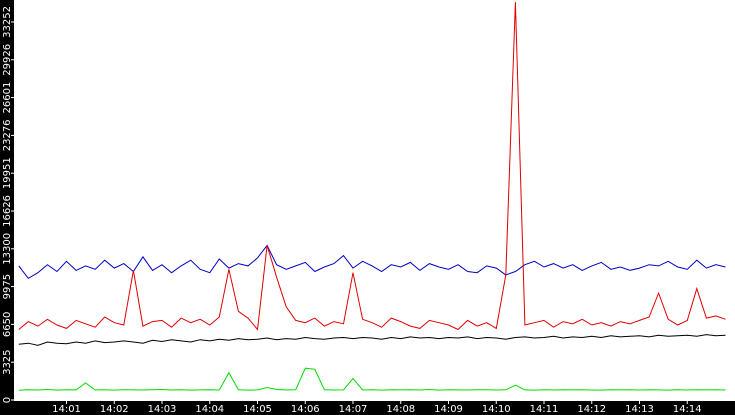 This screenshot has height=415, width=735. I want to click on y-tick-label: 33252, so click(7, 22).